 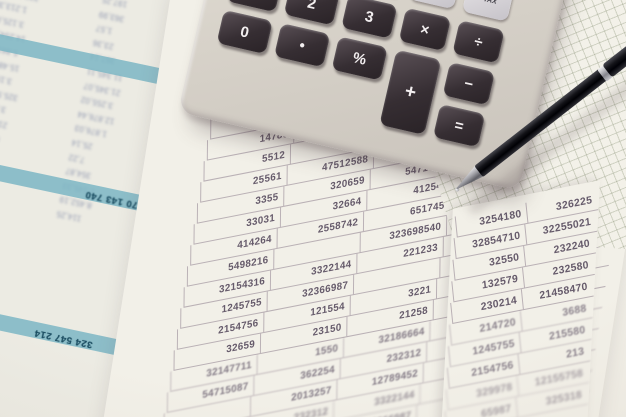 What do you see at coordinates (63, 339) in the screenshot?
I see `highlight-total: 324 547 214` at bounding box center [63, 339].